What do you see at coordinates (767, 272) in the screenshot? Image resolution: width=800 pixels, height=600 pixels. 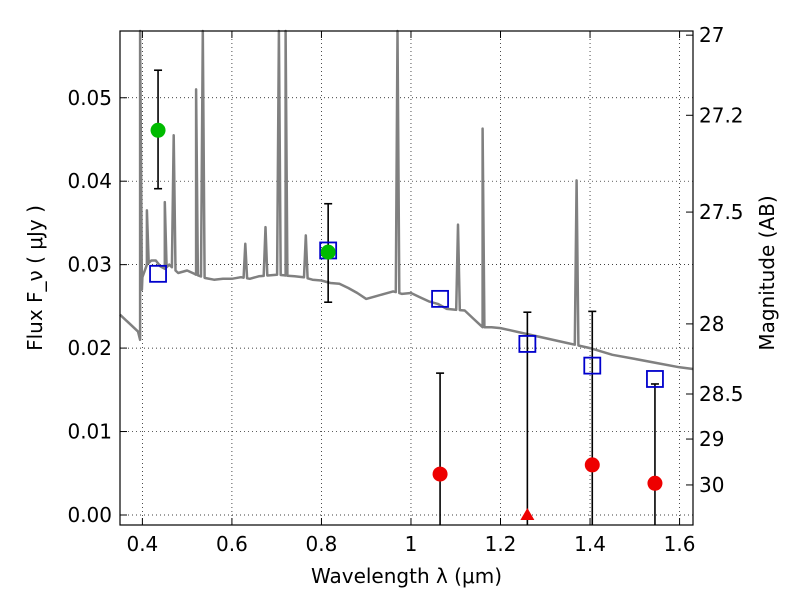 I see `right-axis-label: Magnitude (AB)` at bounding box center [767, 272].